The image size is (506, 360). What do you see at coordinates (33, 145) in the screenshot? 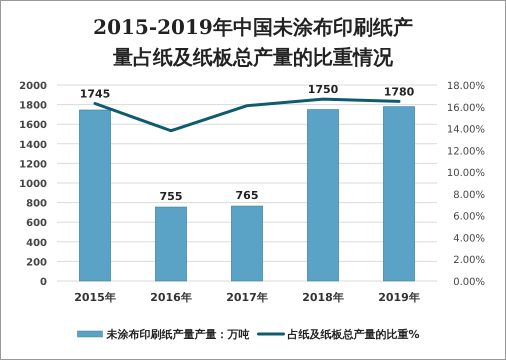
I see `y-tick-label: 1400` at bounding box center [33, 145].